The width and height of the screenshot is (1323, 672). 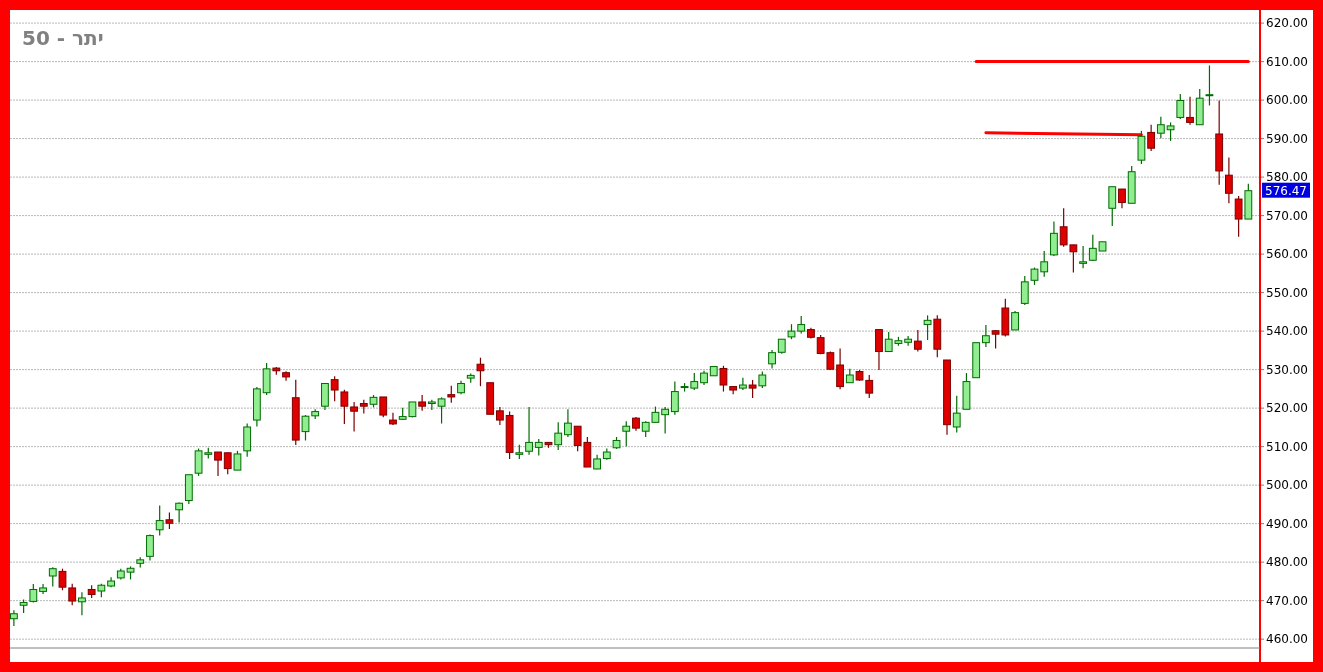 I want to click on y-tick-label: 620.00, so click(x=1287, y=23).